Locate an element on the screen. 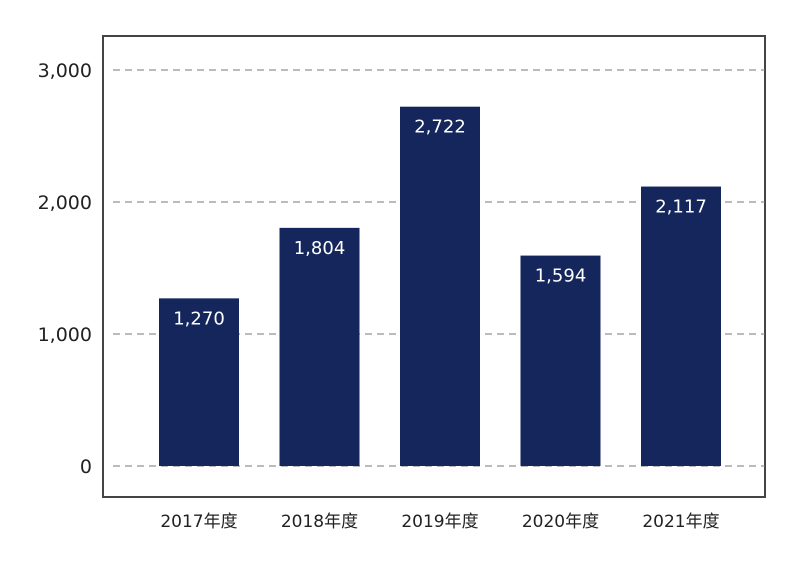 The image size is (787, 582). x-category-label: 2020年度 is located at coordinates (560, 522).